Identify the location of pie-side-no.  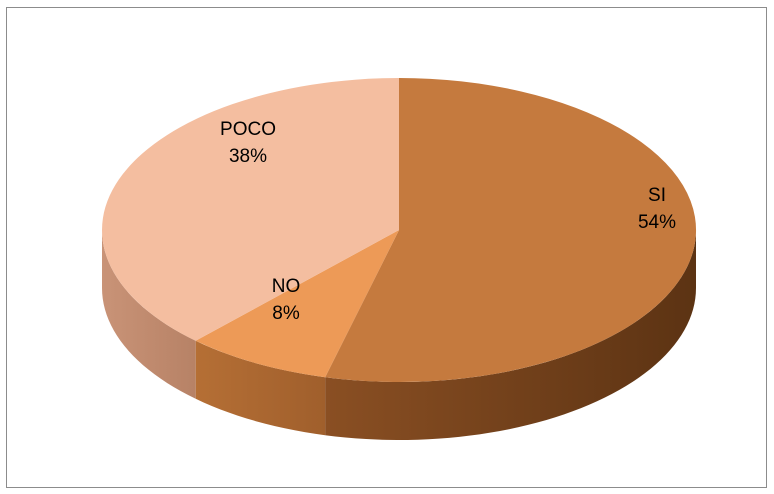
(260, 388).